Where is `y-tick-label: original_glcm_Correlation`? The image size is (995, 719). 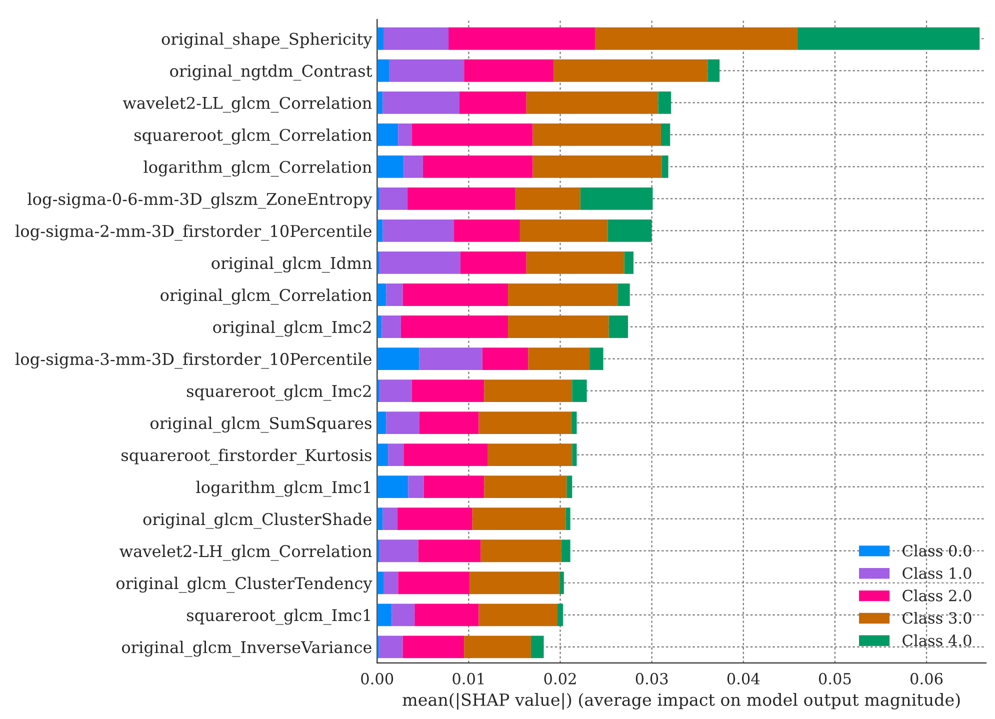 y-tick-label: original_glcm_Correlation is located at coordinates (266, 296).